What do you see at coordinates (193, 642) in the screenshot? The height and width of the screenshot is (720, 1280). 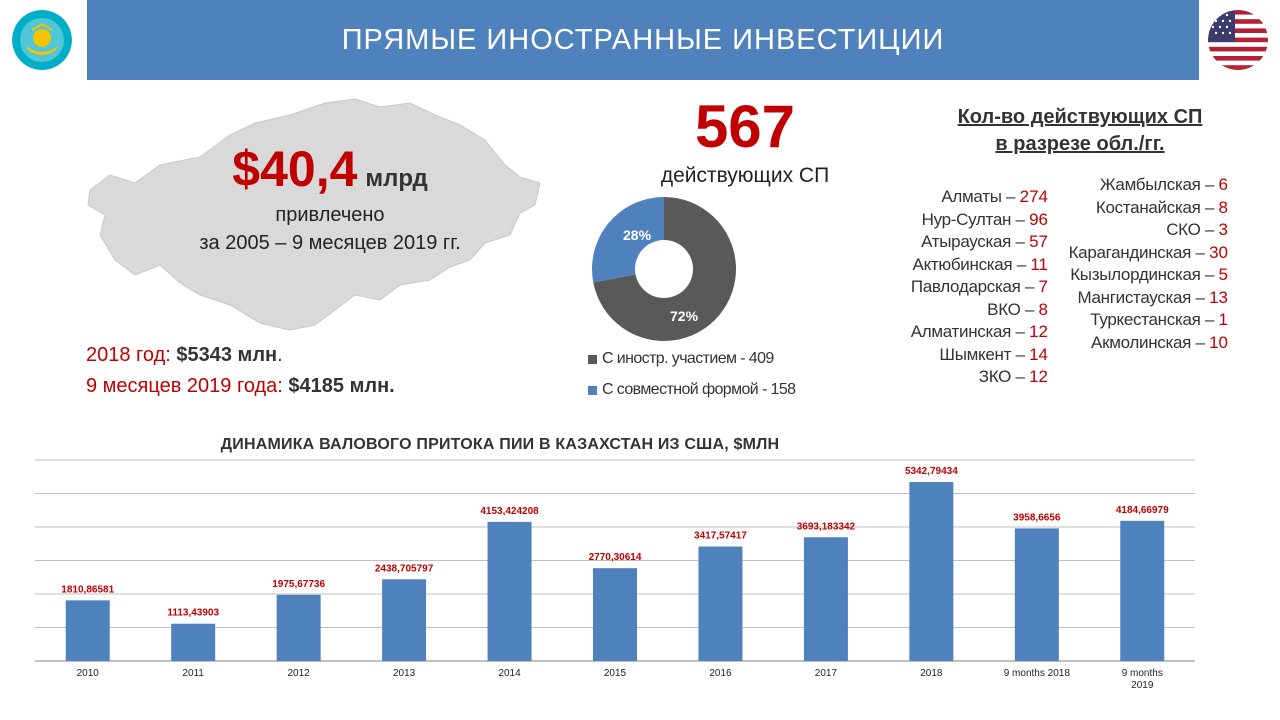 I see `bar-2011` at bounding box center [193, 642].